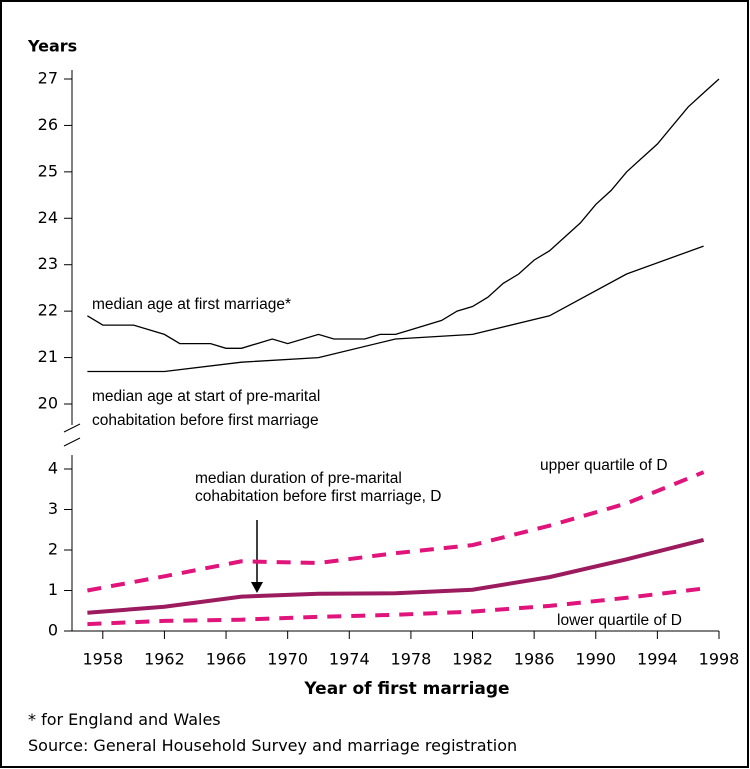 The width and height of the screenshot is (750, 769). Describe the element at coordinates (164, 659) in the screenshot. I see `x-tick-label: 1962` at that location.